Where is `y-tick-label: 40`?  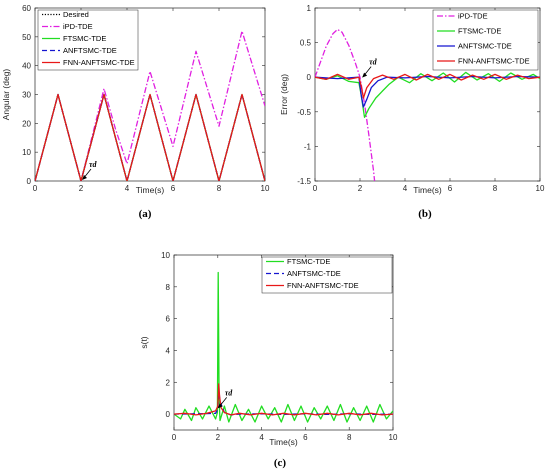 y-tick-label: 40 is located at coordinates (26, 66).